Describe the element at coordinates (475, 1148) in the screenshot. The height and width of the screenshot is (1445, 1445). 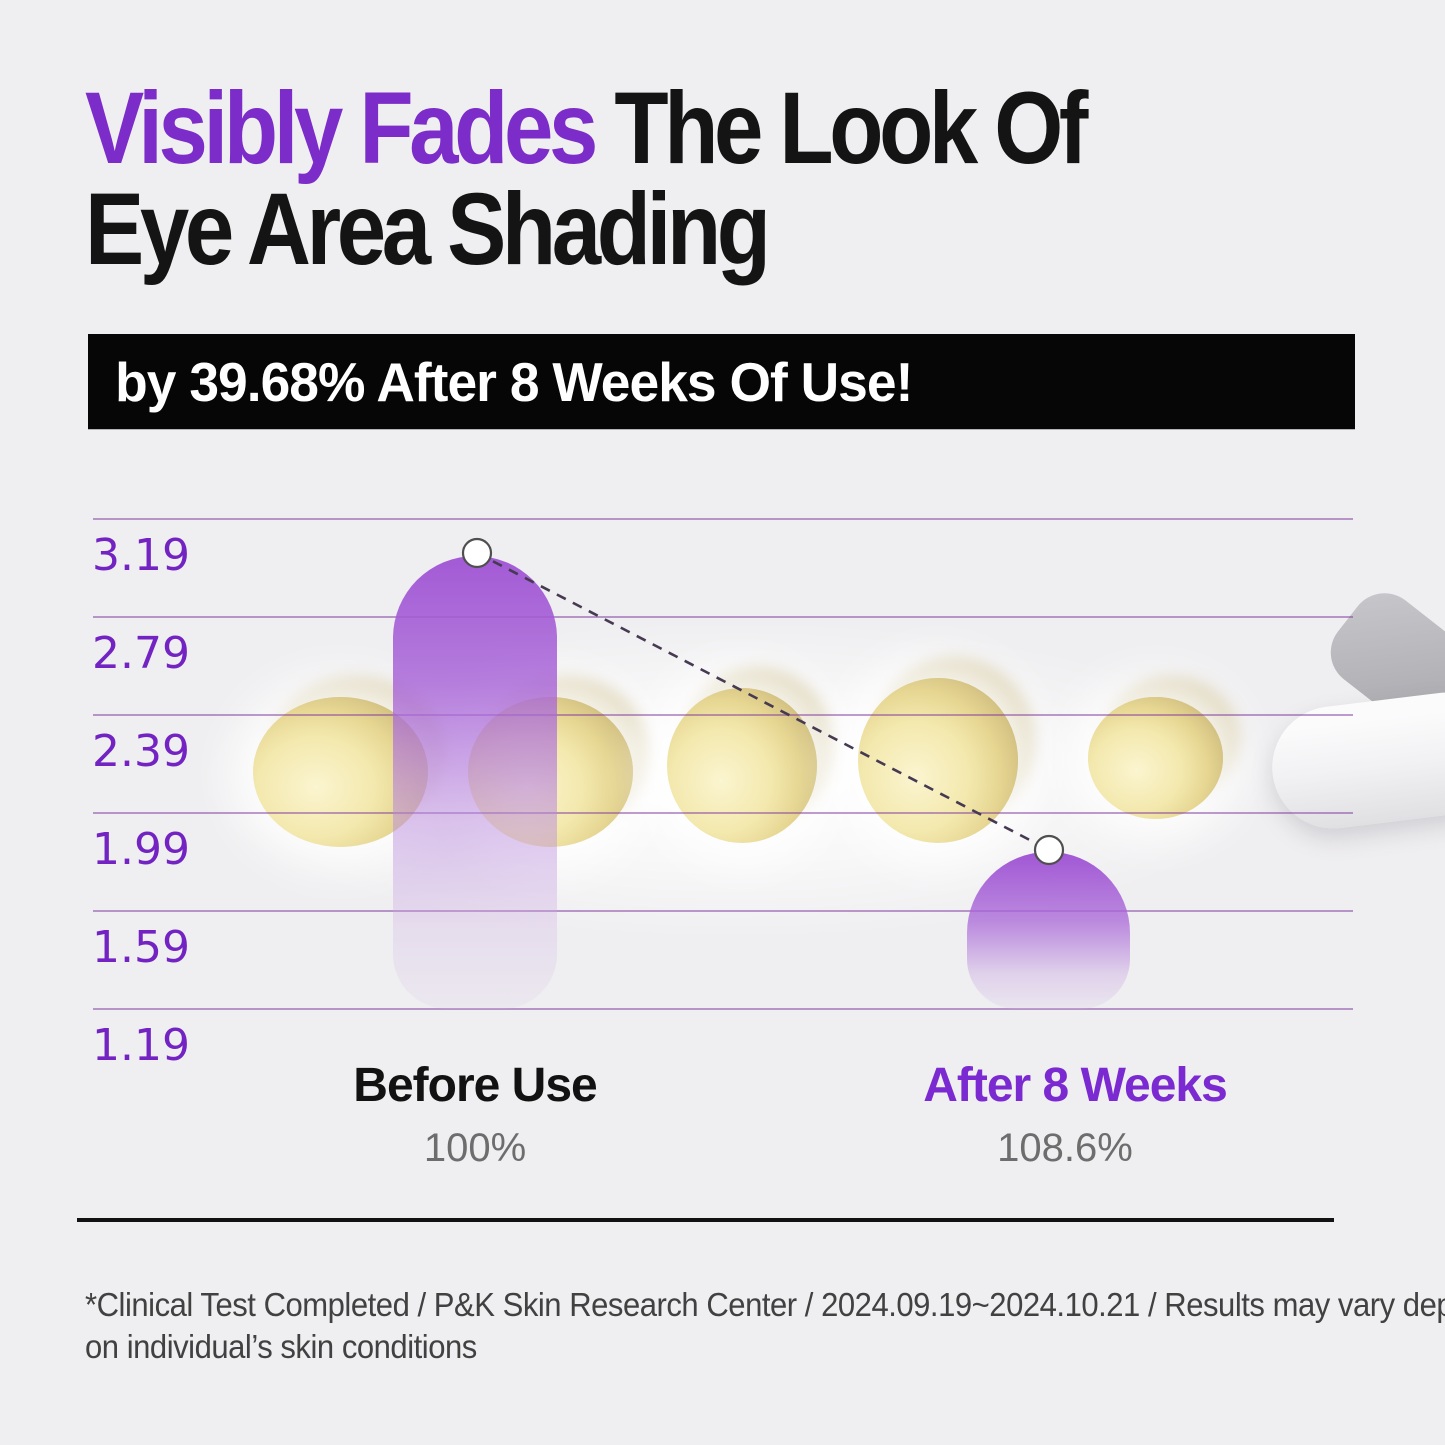
I see `percent-before-use: 100%` at that location.